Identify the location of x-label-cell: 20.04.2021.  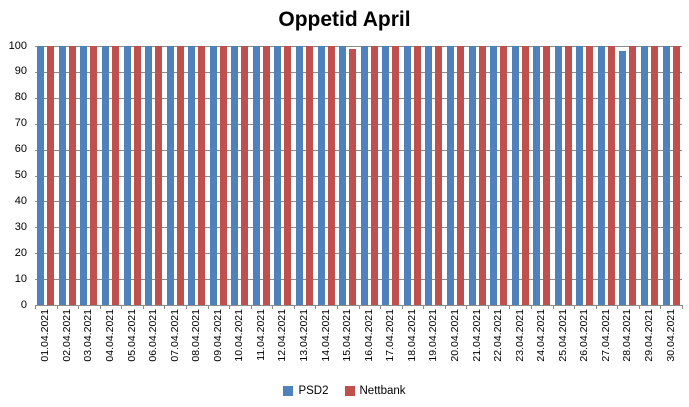
(456, 335).